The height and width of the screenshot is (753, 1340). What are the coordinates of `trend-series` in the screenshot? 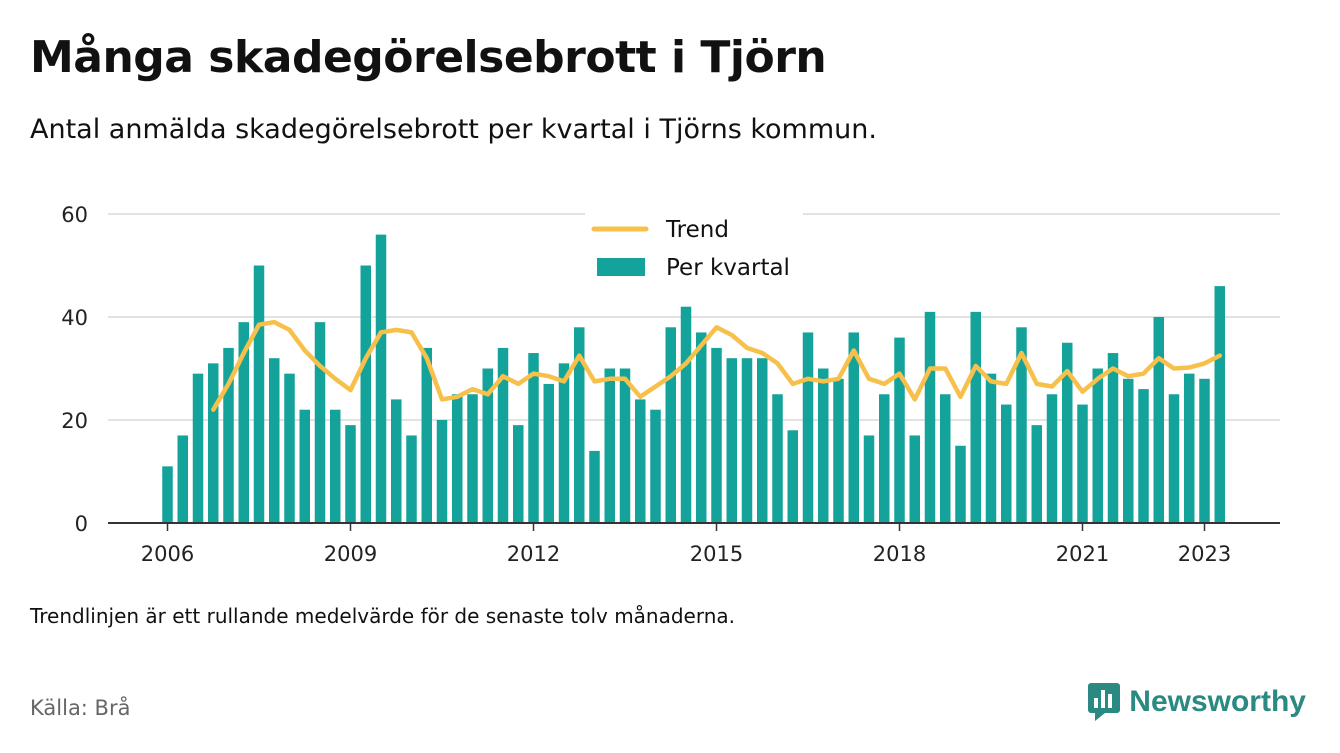 It's located at (717, 365).